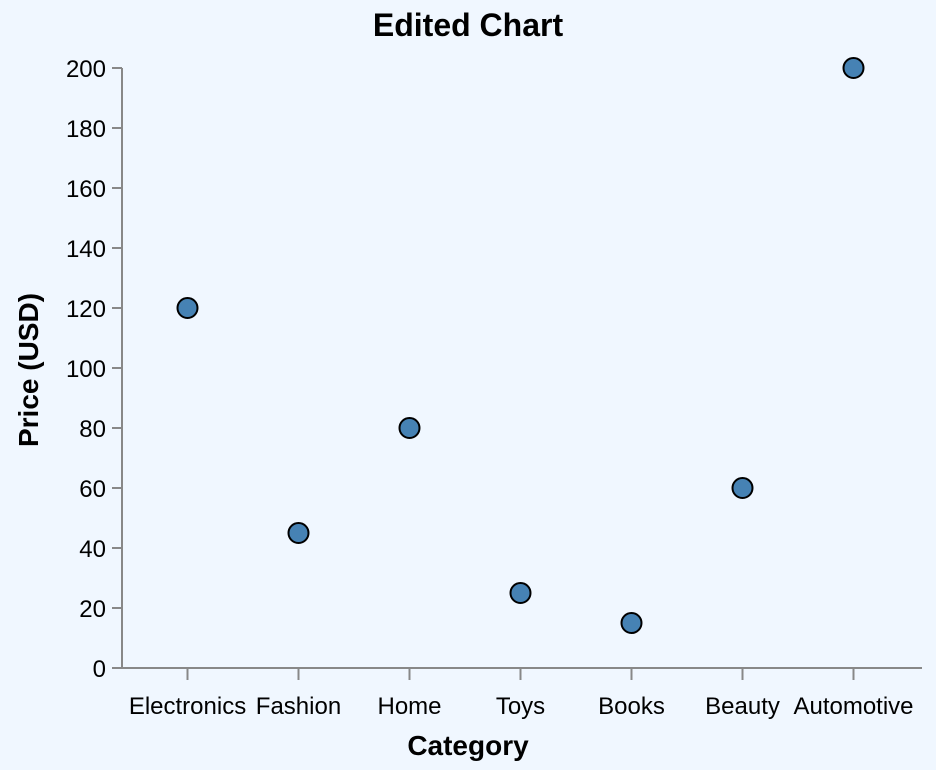  I want to click on y-tick-label: 40, so click(92, 549).